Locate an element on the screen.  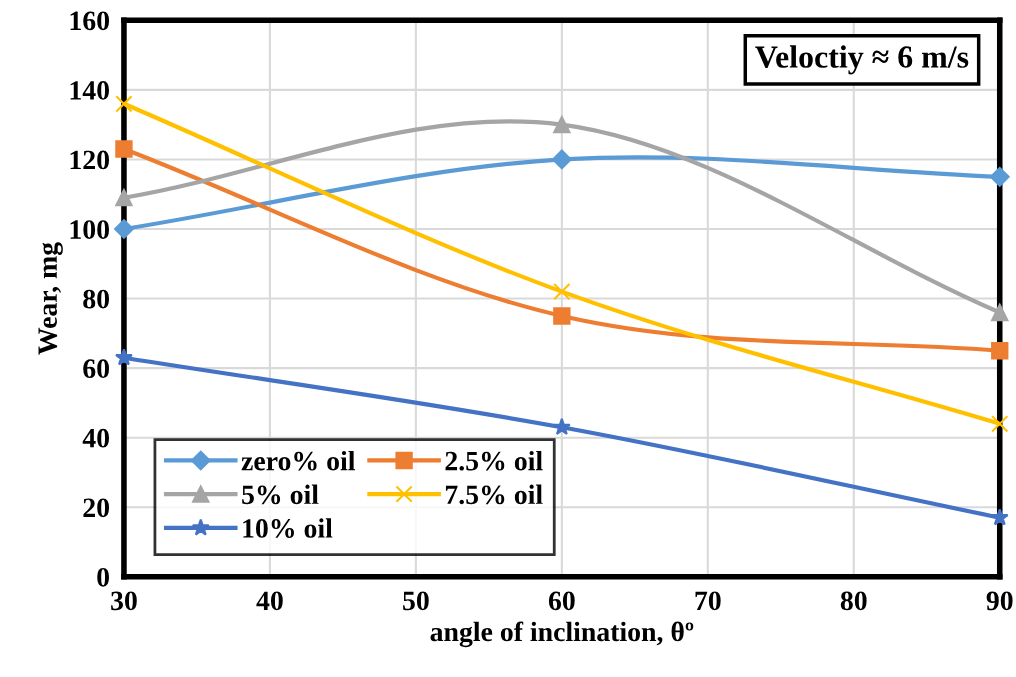
x-tick-label: 80 is located at coordinates (853, 601).